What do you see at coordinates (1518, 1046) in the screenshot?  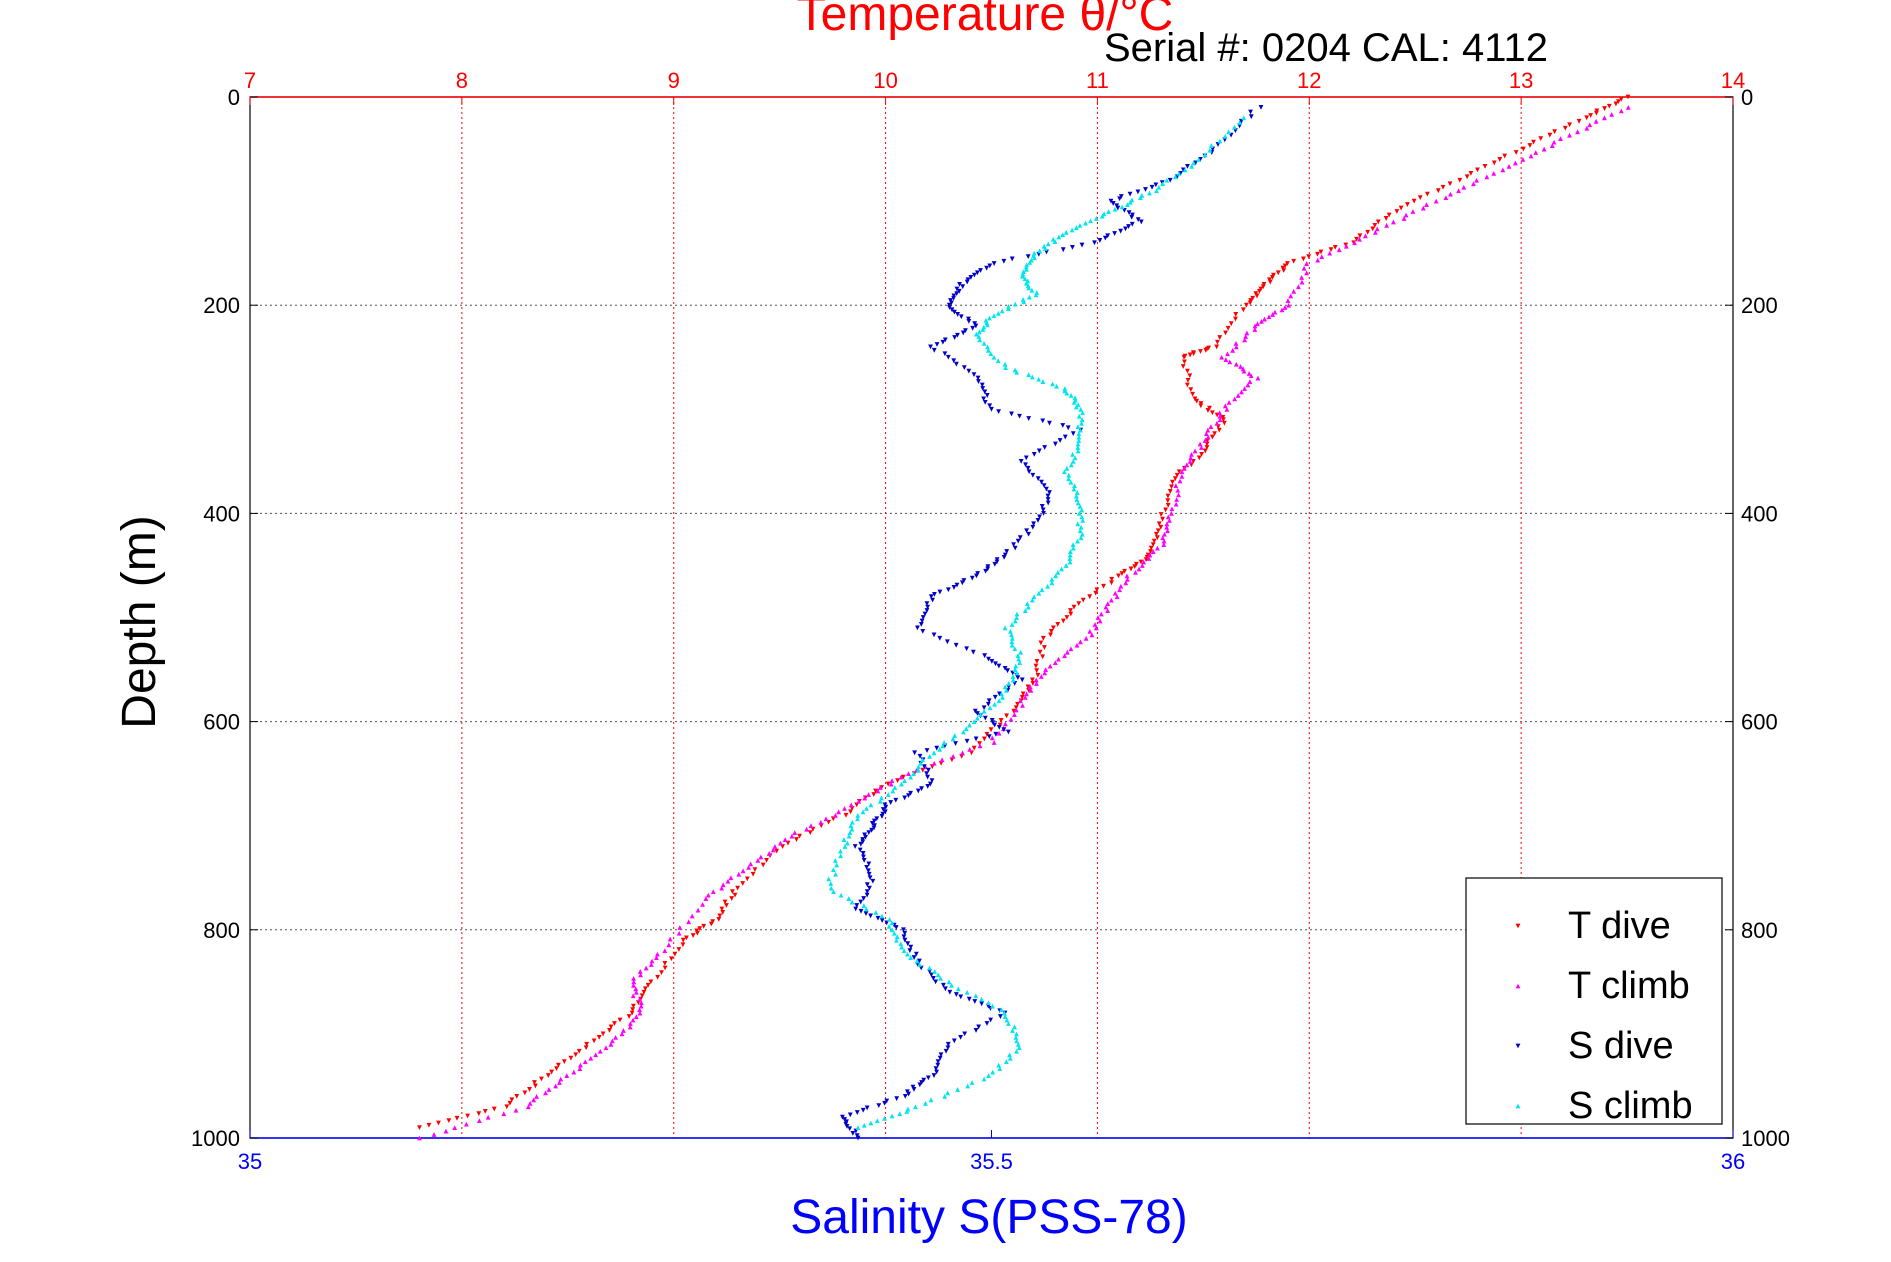 I see `legend-marker` at bounding box center [1518, 1046].